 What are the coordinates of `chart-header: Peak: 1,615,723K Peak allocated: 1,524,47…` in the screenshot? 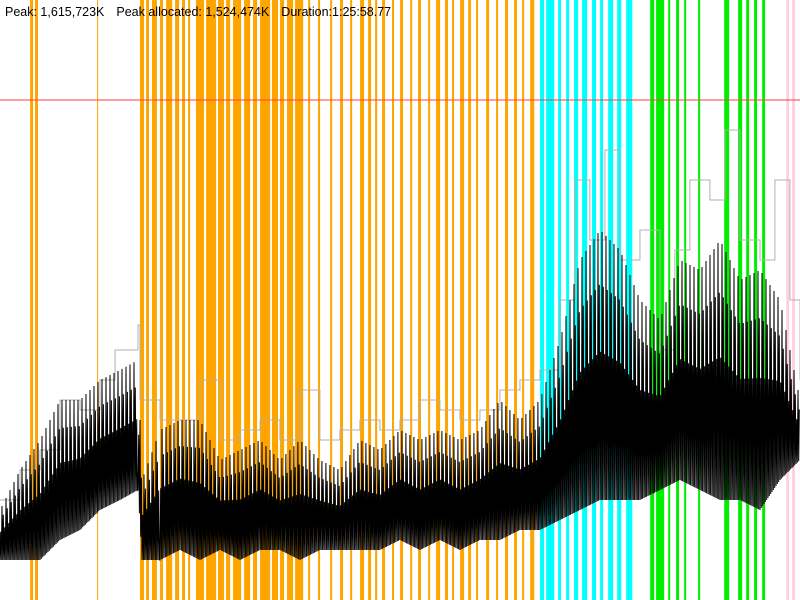 It's located at (204, 12).